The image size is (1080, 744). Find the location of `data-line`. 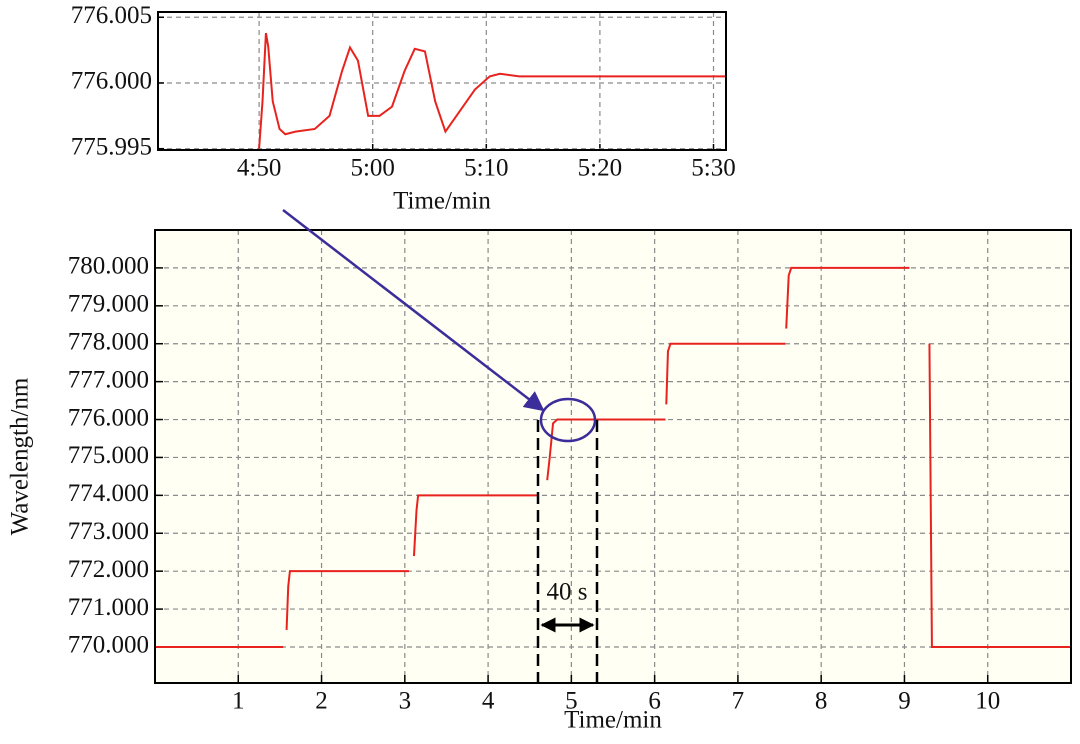

data-line is located at coordinates (492, 90).